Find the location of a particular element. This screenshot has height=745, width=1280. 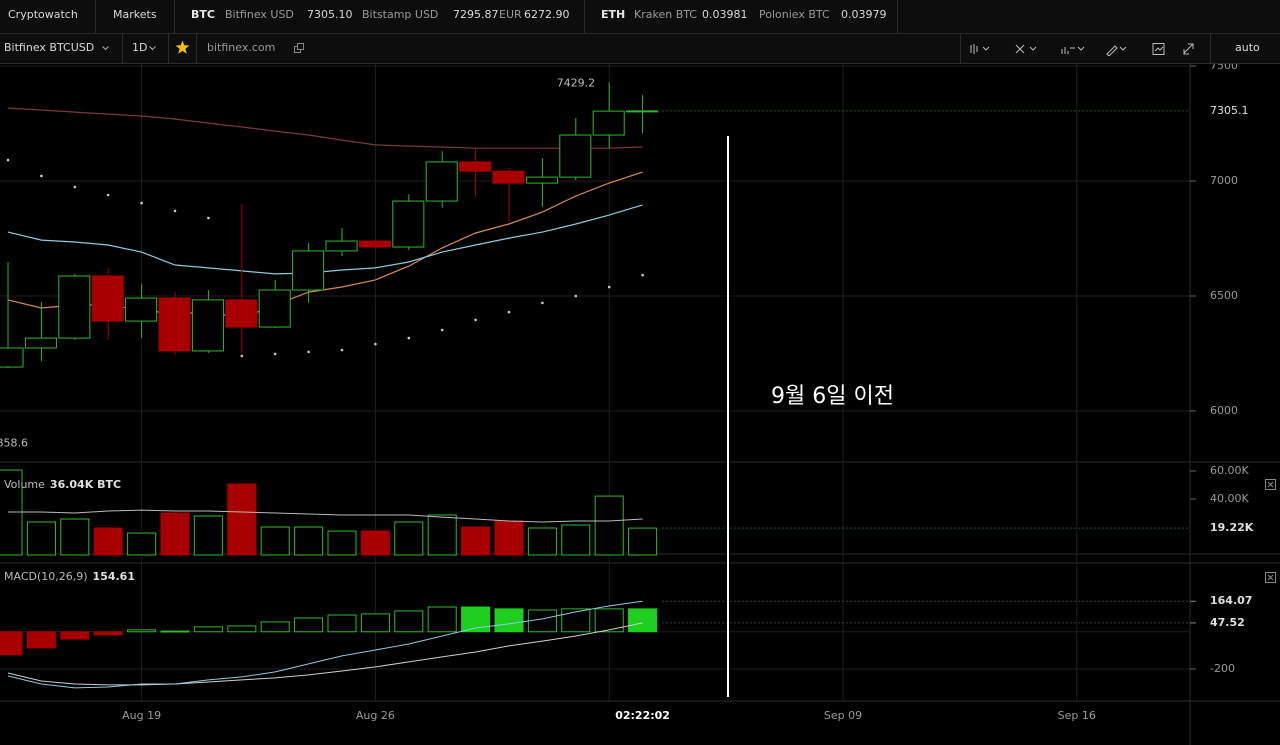

last-macd-label: 164.07 is located at coordinates (1231, 600).